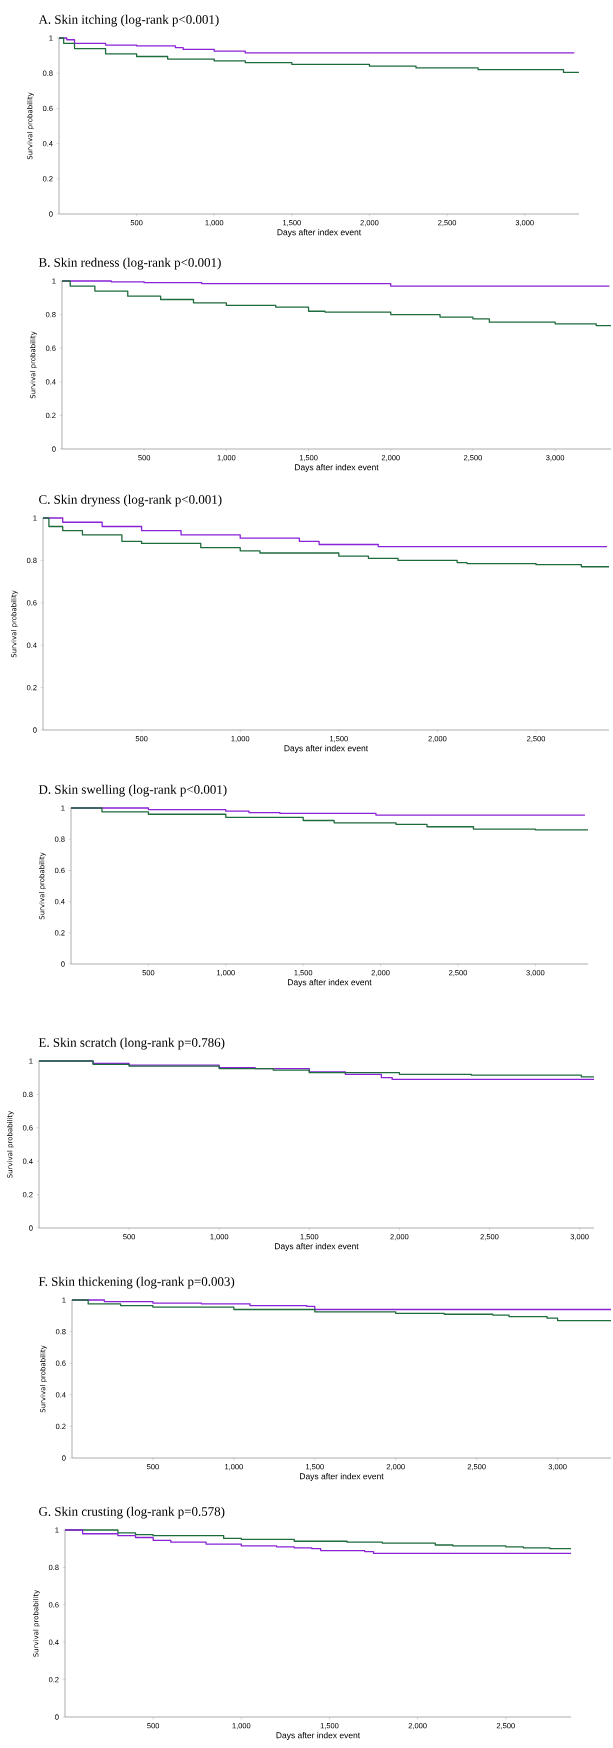  What do you see at coordinates (132, 1512) in the screenshot?
I see `chart-title: G. Skin crusting (log-rank p=0.578)` at bounding box center [132, 1512].